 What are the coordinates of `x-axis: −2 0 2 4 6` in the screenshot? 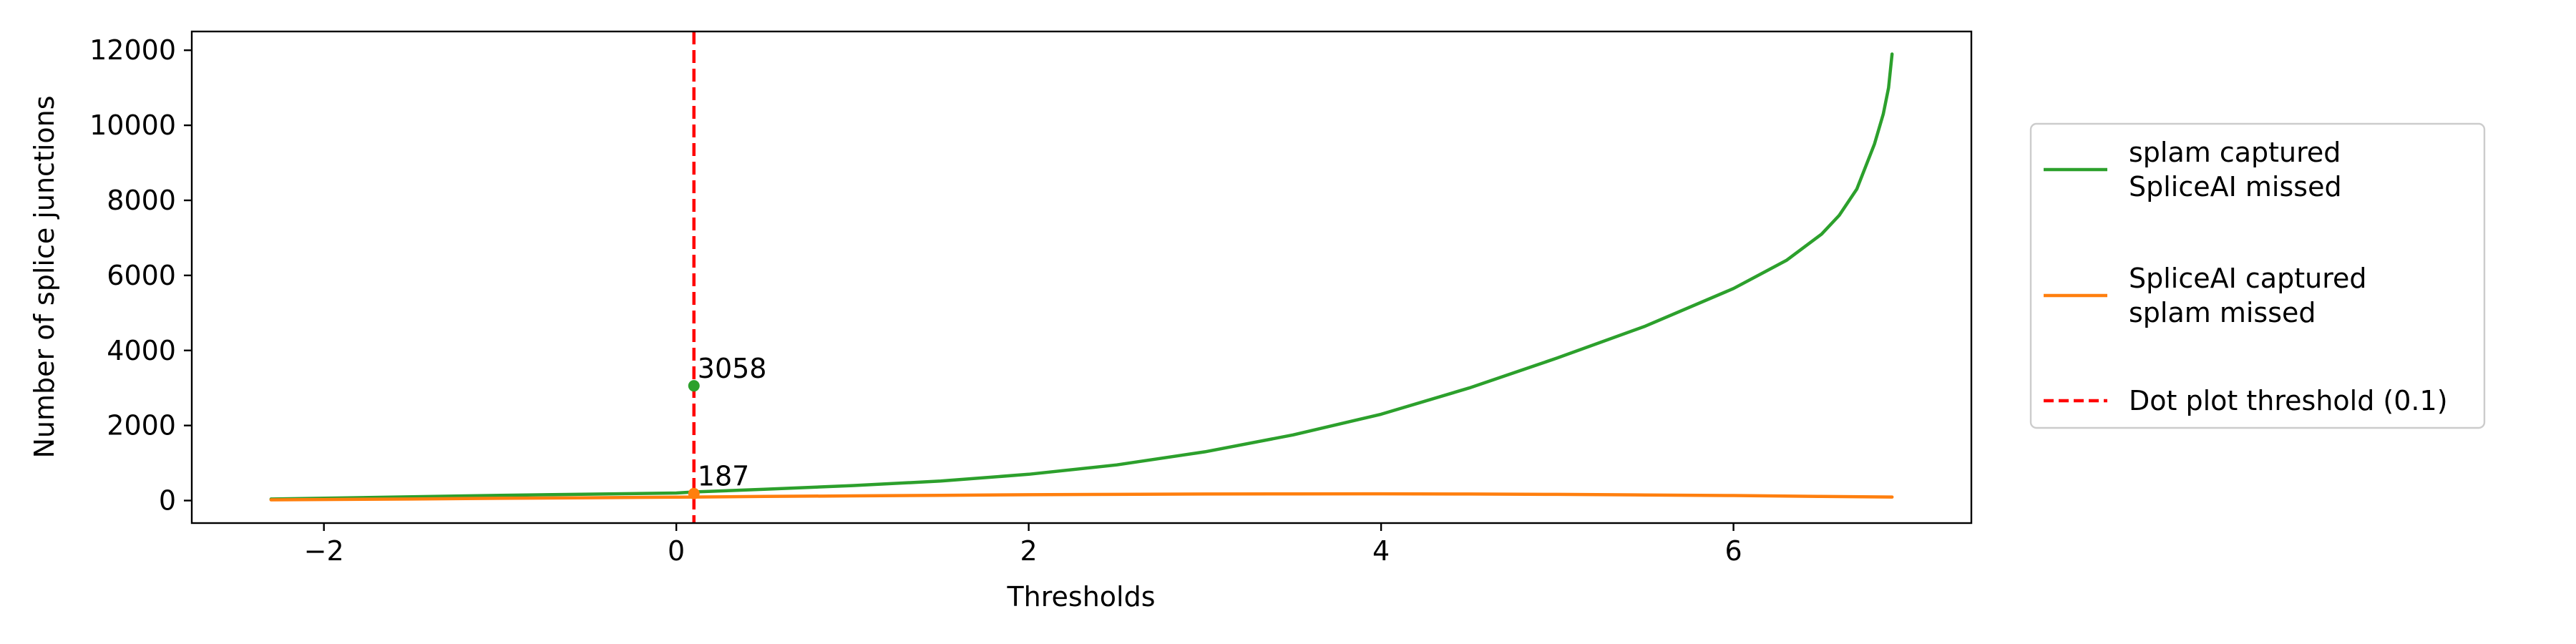 It's located at (1023, 545).